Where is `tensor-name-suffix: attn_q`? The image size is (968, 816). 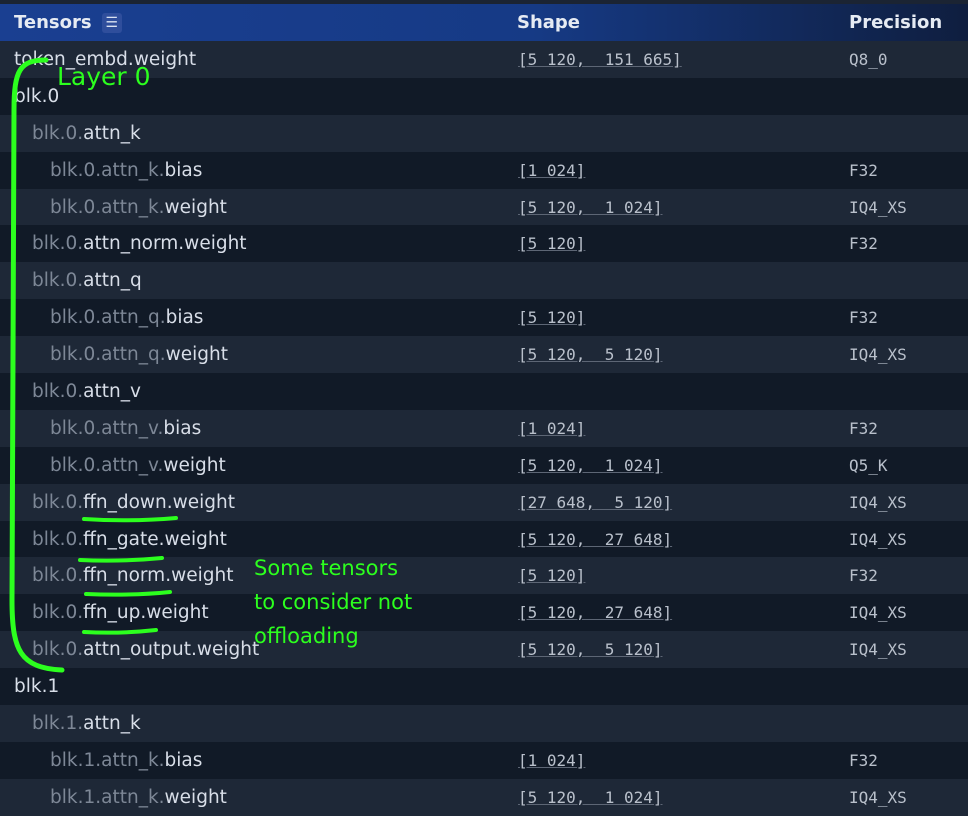 tensor-name-suffix: attn_q is located at coordinates (112, 281).